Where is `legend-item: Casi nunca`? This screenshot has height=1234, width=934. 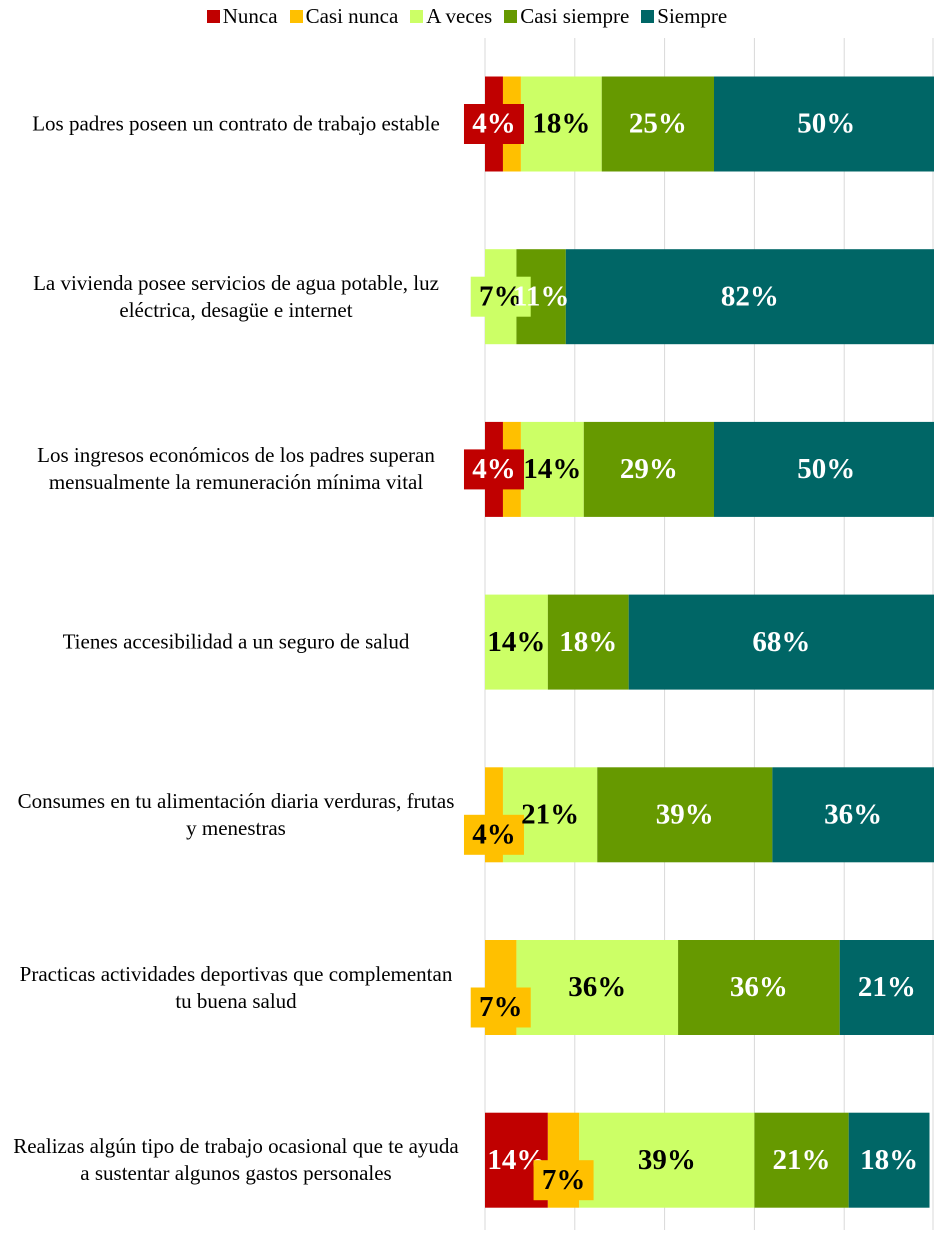
legend-item: Casi nunca is located at coordinates (344, 16).